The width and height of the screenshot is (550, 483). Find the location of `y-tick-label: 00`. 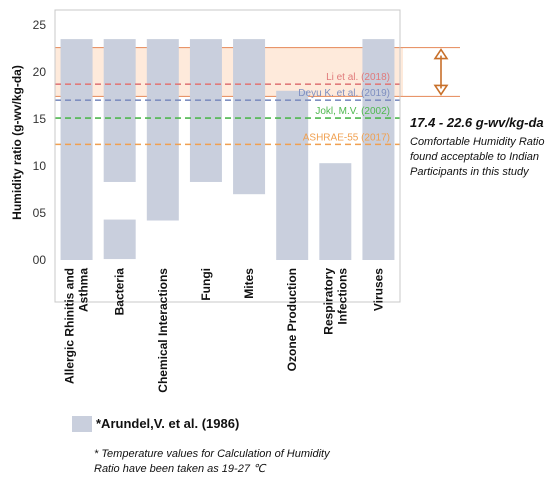

y-tick-label: 00 is located at coordinates (40, 260).